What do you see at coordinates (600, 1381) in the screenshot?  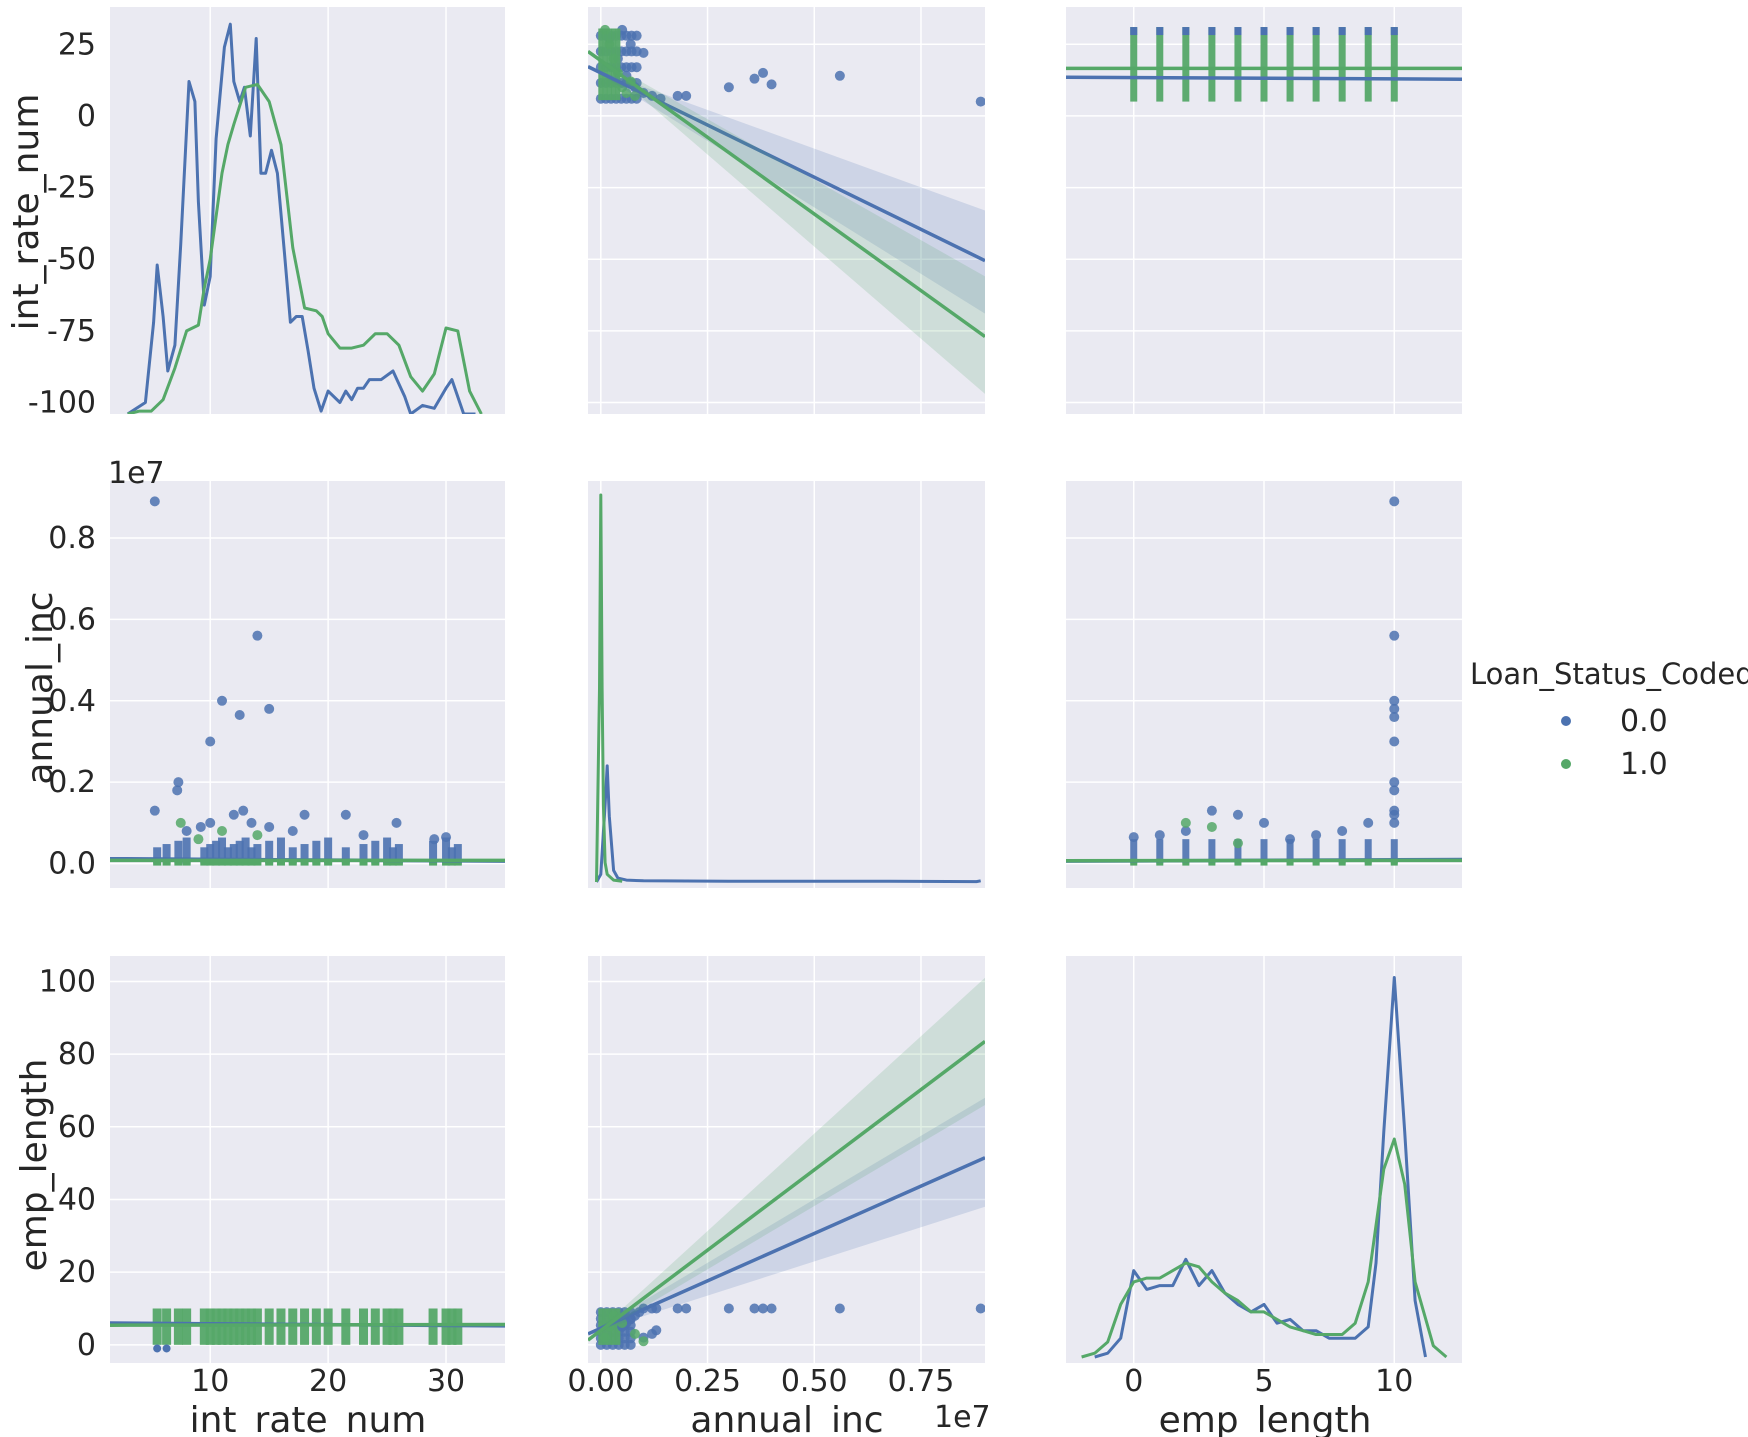 I see `x-tick-label: 0.00` at bounding box center [600, 1381].